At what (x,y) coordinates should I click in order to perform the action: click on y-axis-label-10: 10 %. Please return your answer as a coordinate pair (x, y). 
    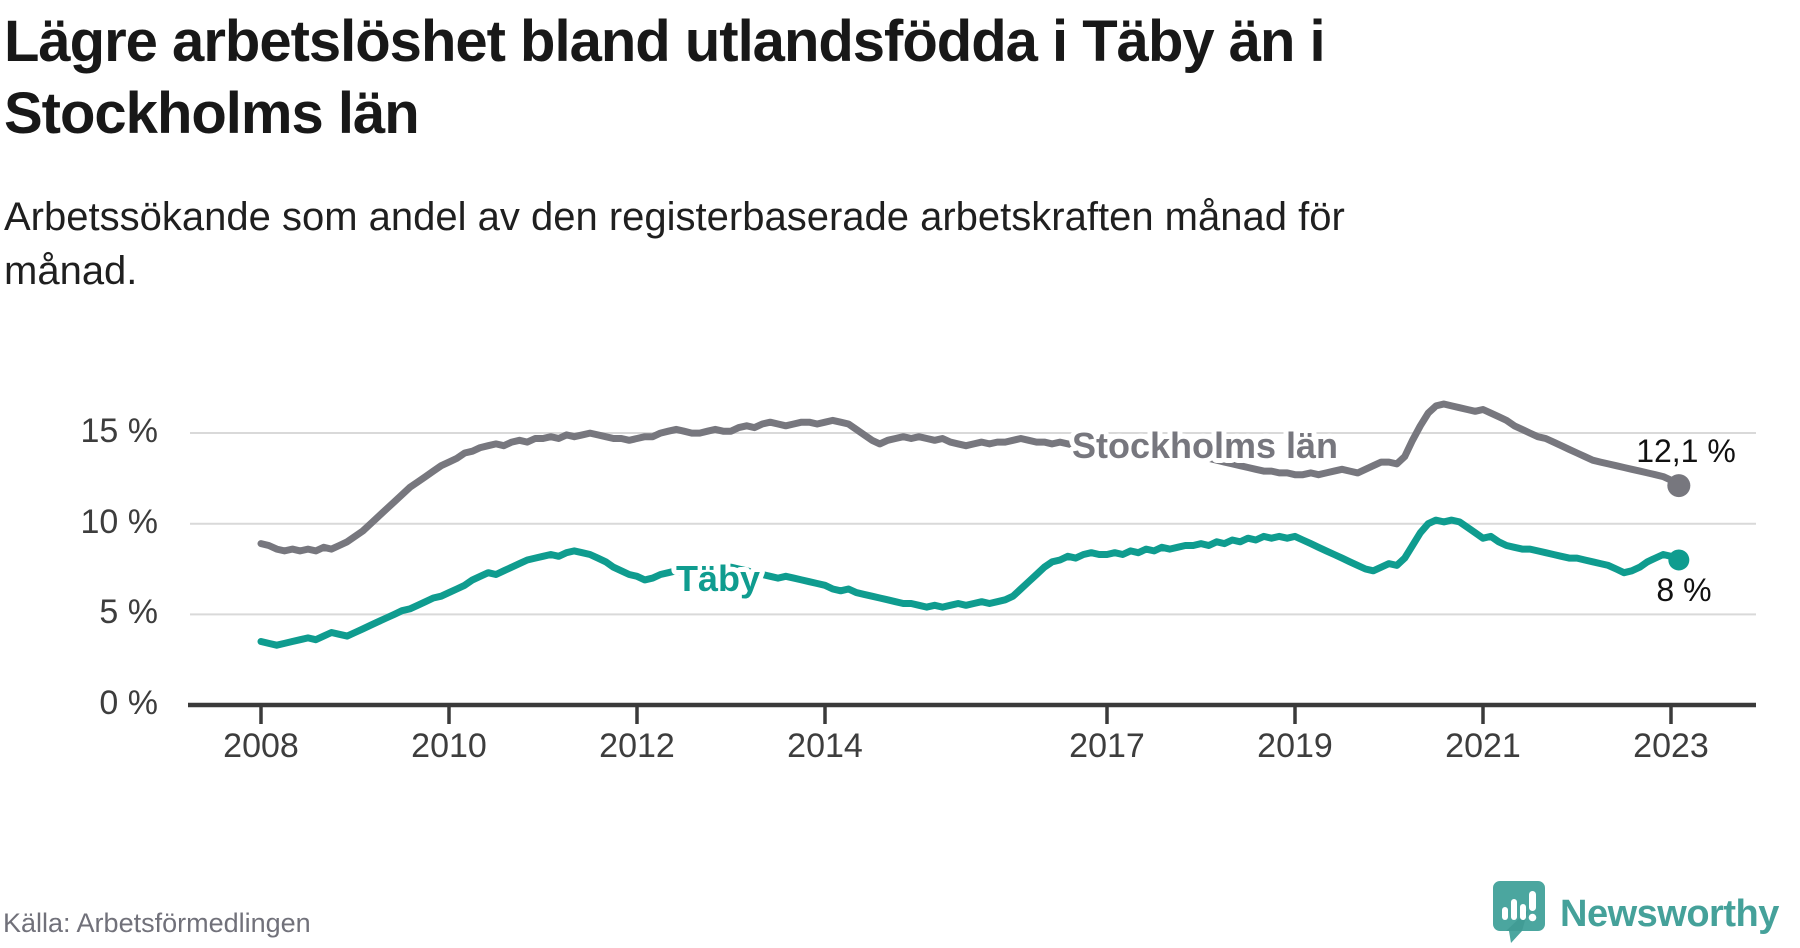
    Looking at the image, I should click on (119, 521).